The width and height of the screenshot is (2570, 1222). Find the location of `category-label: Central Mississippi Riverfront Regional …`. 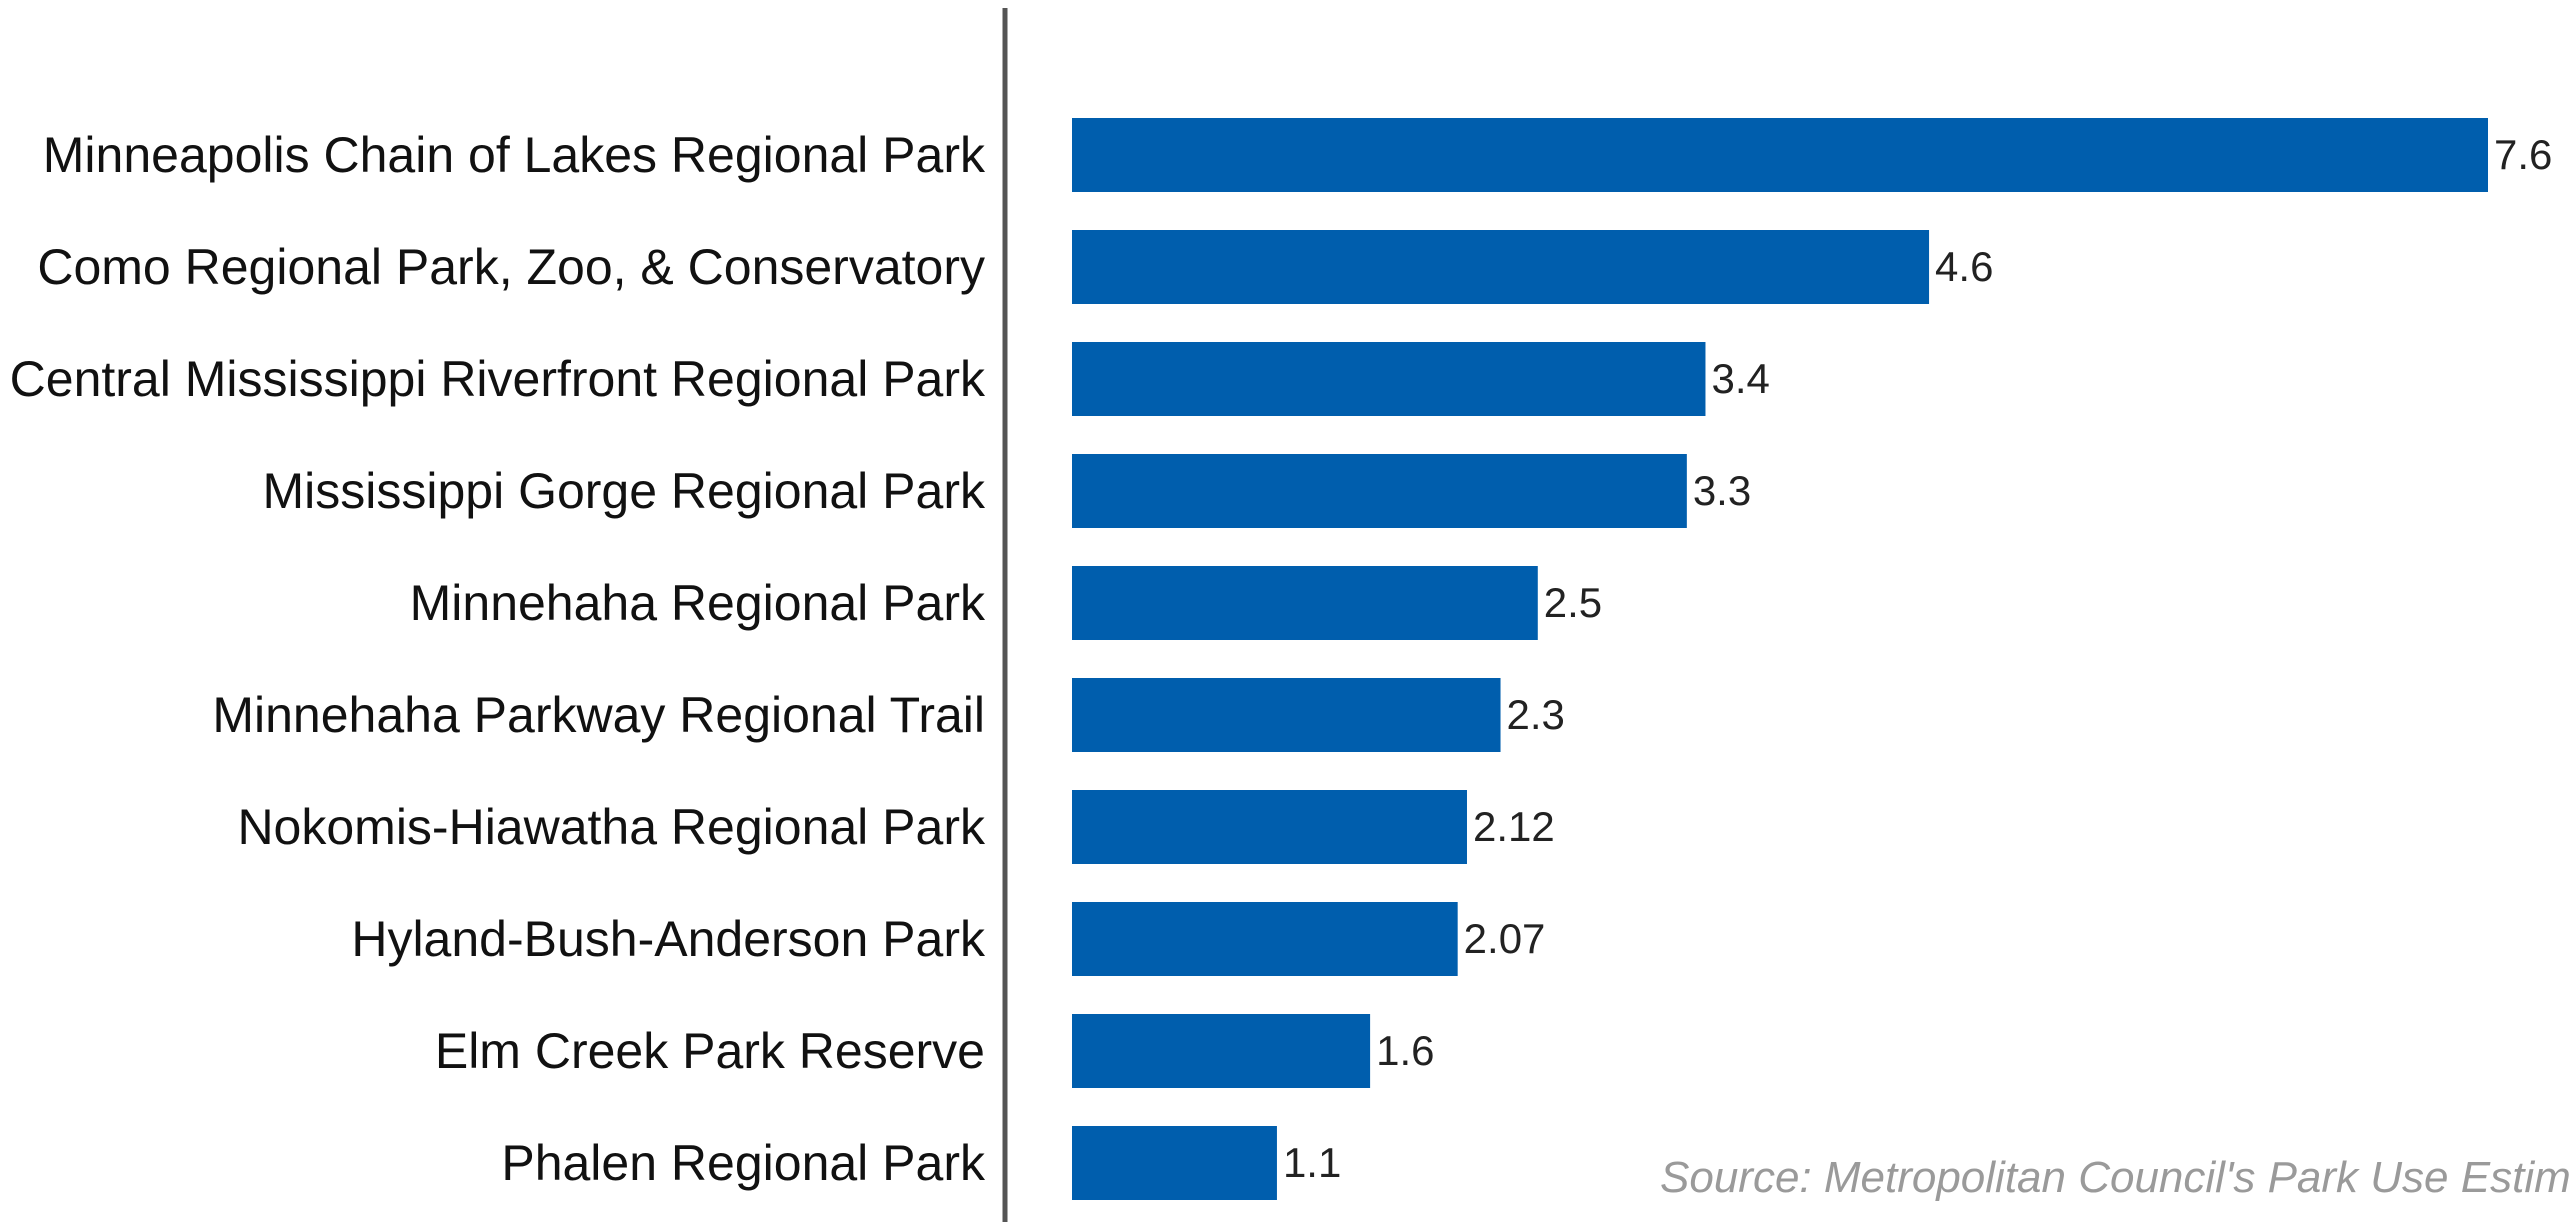

category-label: Central Mississippi Riverfront Regional … is located at coordinates (498, 379).